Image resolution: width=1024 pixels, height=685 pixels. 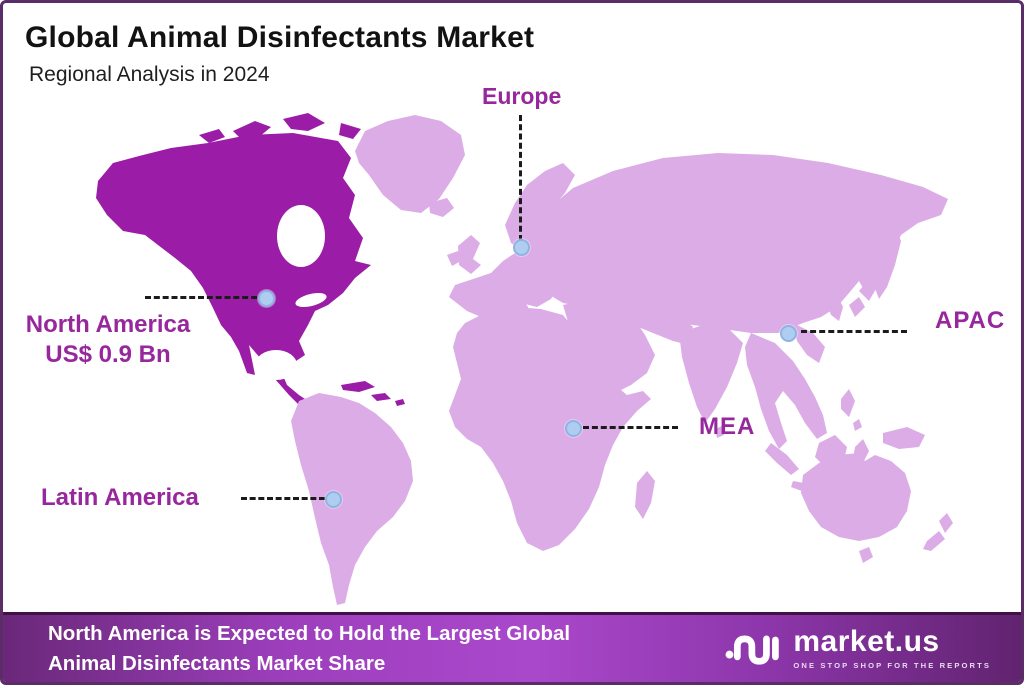 What do you see at coordinates (441, 207) in the screenshot?
I see `map-iceland` at bounding box center [441, 207].